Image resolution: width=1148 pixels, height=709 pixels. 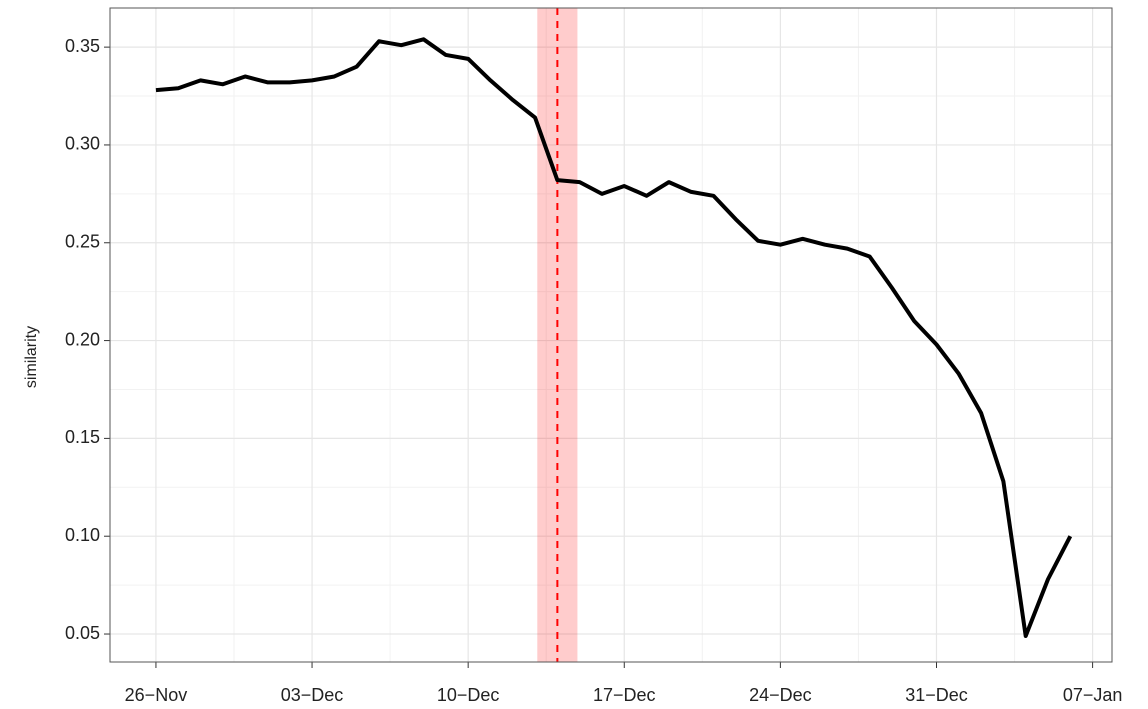 What do you see at coordinates (31, 357) in the screenshot?
I see `y-axis-label: similarity` at bounding box center [31, 357].